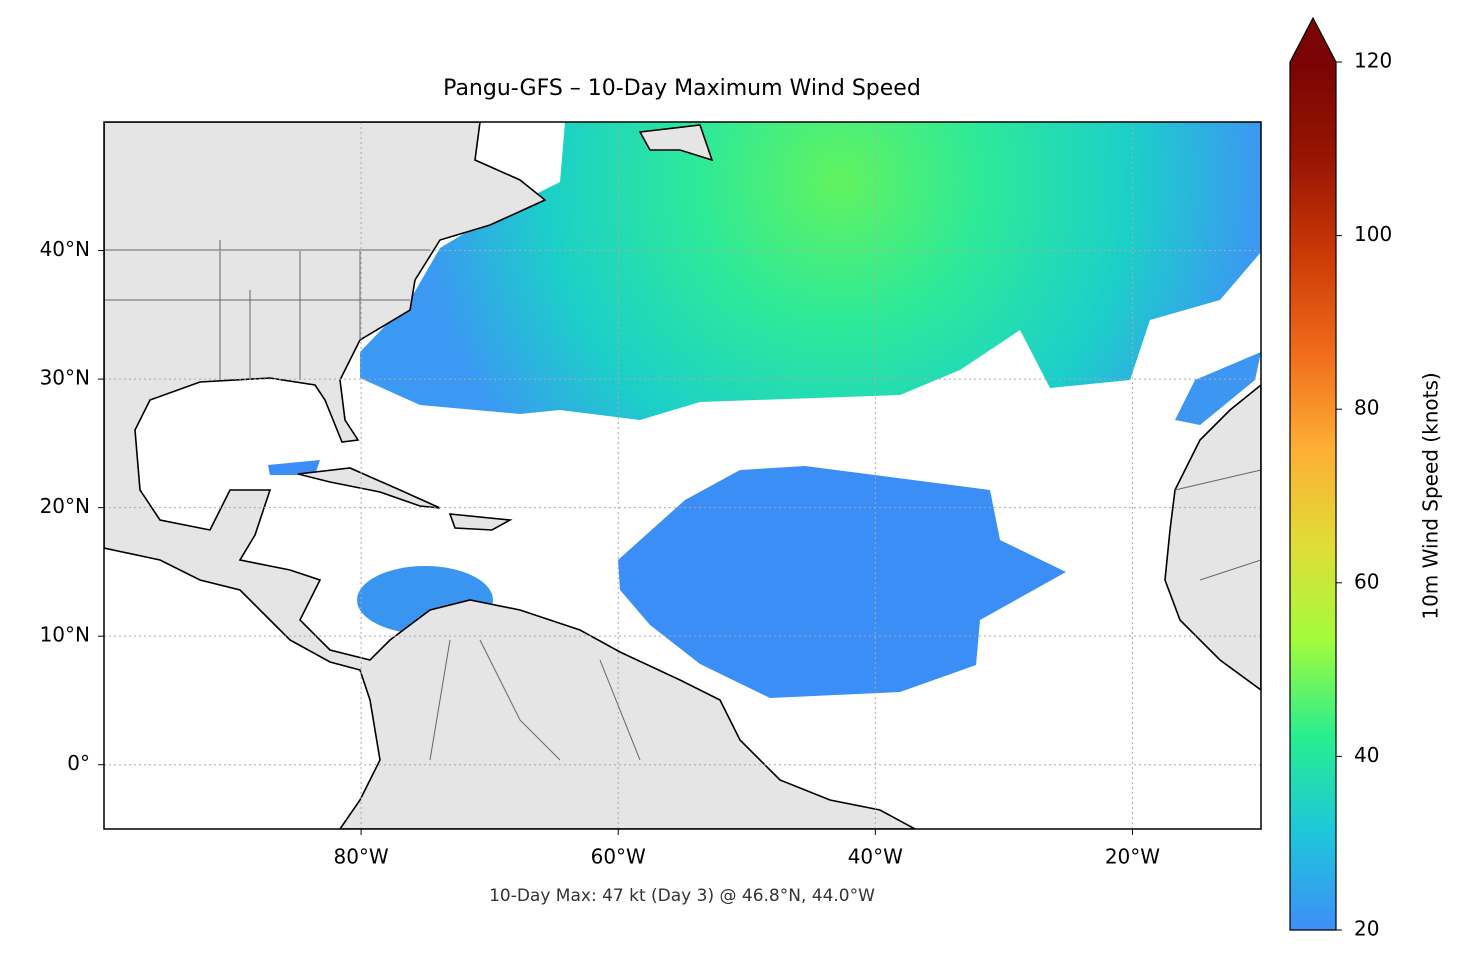 This screenshot has width=1466, height=969. Describe the element at coordinates (1212, 537) in the screenshot. I see `land` at that location.